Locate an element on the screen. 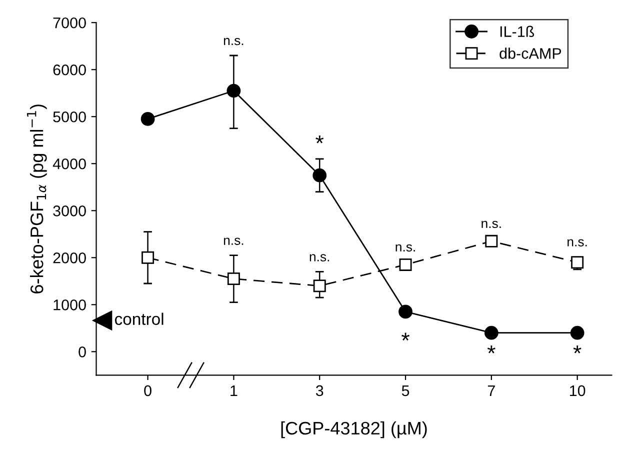  y-tick-label: 5000 is located at coordinates (69, 116).